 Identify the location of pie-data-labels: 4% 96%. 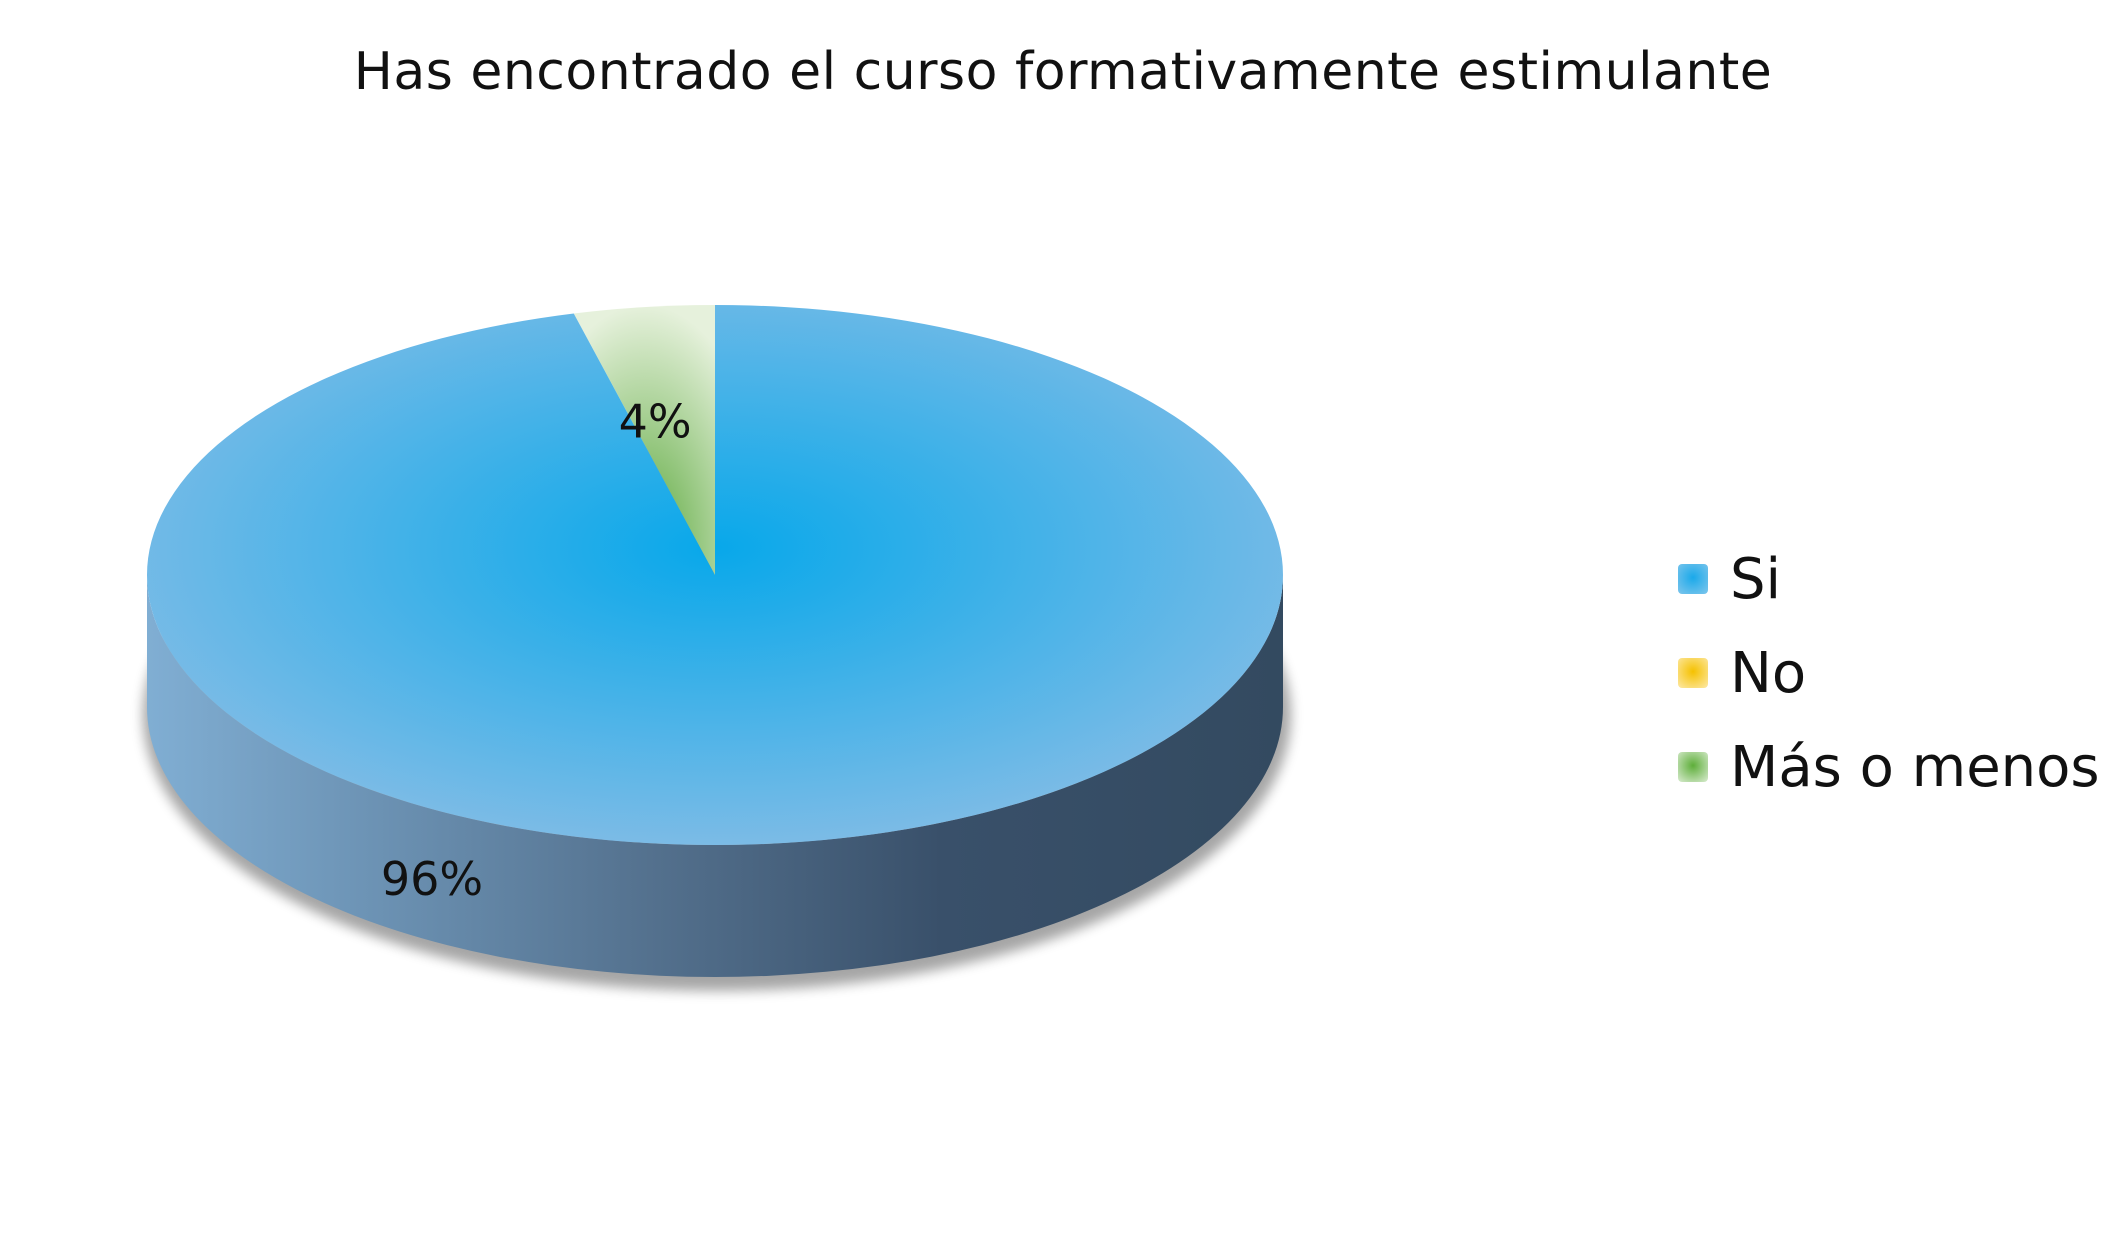
(536, 650).